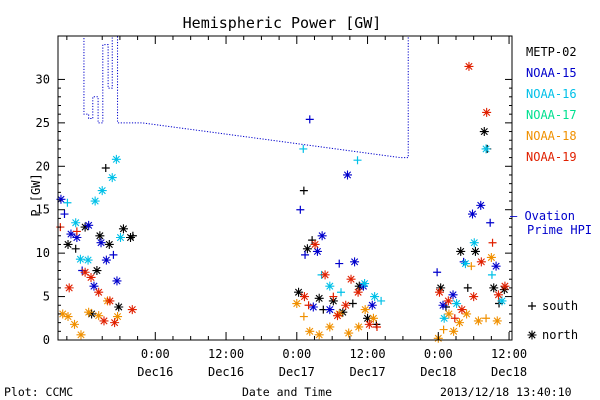 The width and height of the screenshot is (600, 400). Describe the element at coordinates (297, 372) in the screenshot. I see `x-tick-label-date: Dec17` at that location.